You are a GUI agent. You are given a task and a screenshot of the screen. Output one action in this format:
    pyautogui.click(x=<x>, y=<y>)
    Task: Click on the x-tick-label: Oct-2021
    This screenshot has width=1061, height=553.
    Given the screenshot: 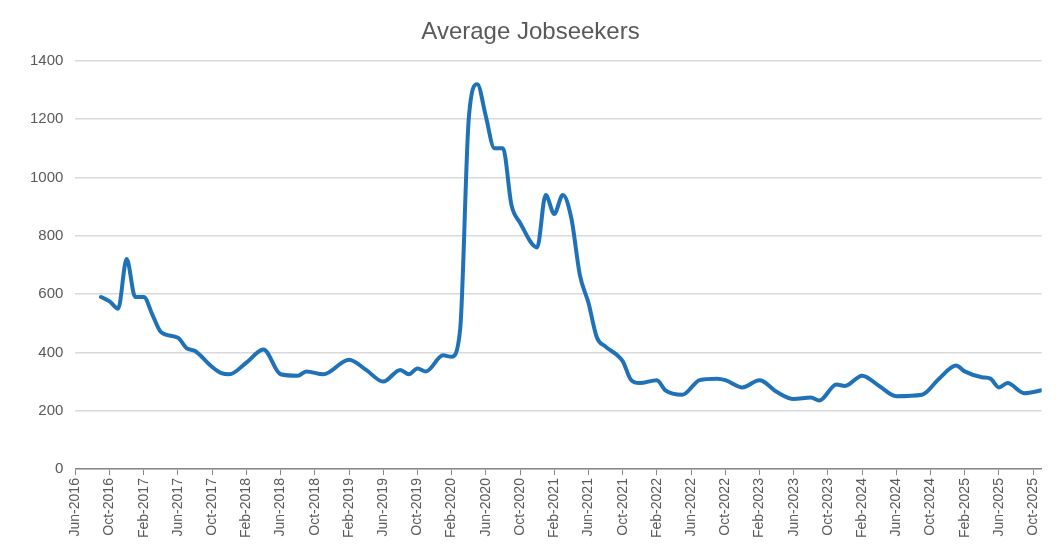 What is the action you would take?
    pyautogui.click(x=621, y=506)
    